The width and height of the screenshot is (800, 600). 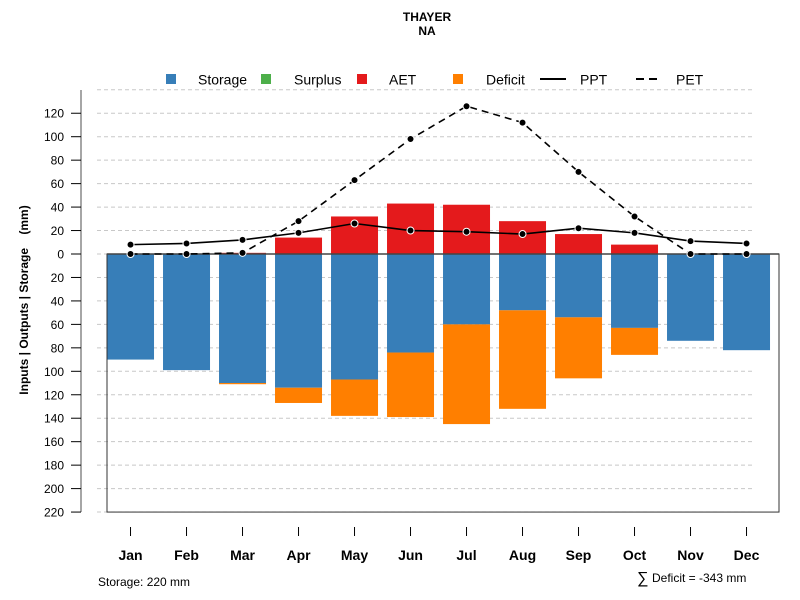 I want to click on x-tick-label-aug: Aug, so click(x=522, y=555).